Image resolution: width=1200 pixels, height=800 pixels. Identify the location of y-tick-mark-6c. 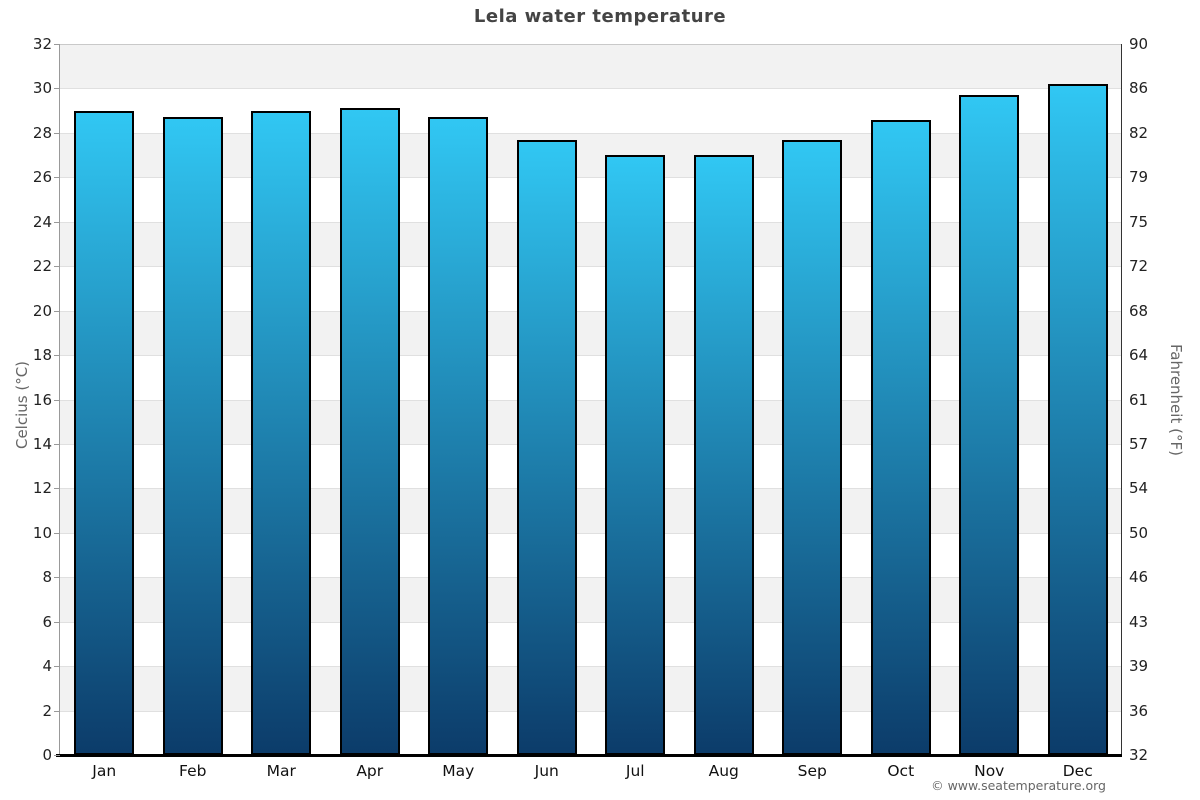
(57, 622).